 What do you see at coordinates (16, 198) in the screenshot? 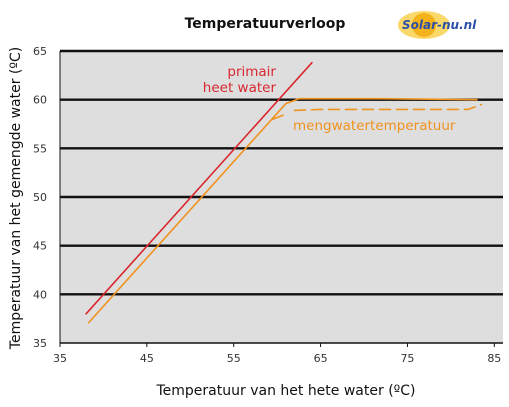
I see `y-axis-label: Temperatuur van het gemengde water (ºC)` at bounding box center [16, 198].